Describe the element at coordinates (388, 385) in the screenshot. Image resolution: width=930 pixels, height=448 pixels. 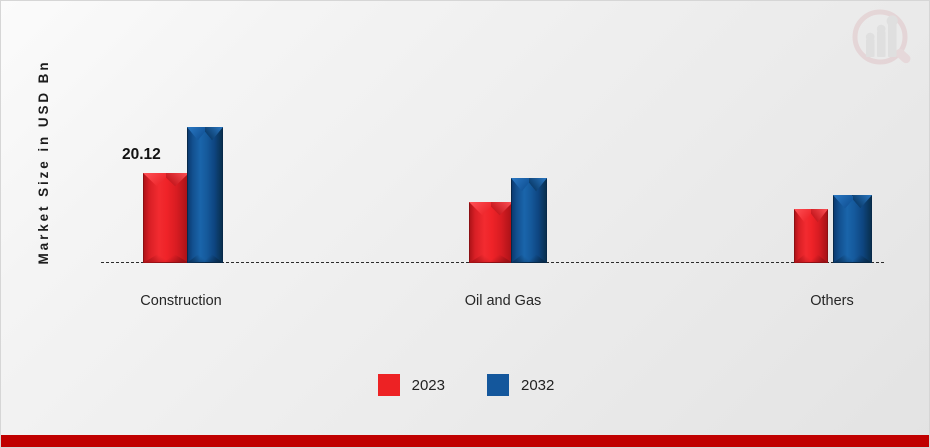
I see `legend-swatch-2023` at that location.